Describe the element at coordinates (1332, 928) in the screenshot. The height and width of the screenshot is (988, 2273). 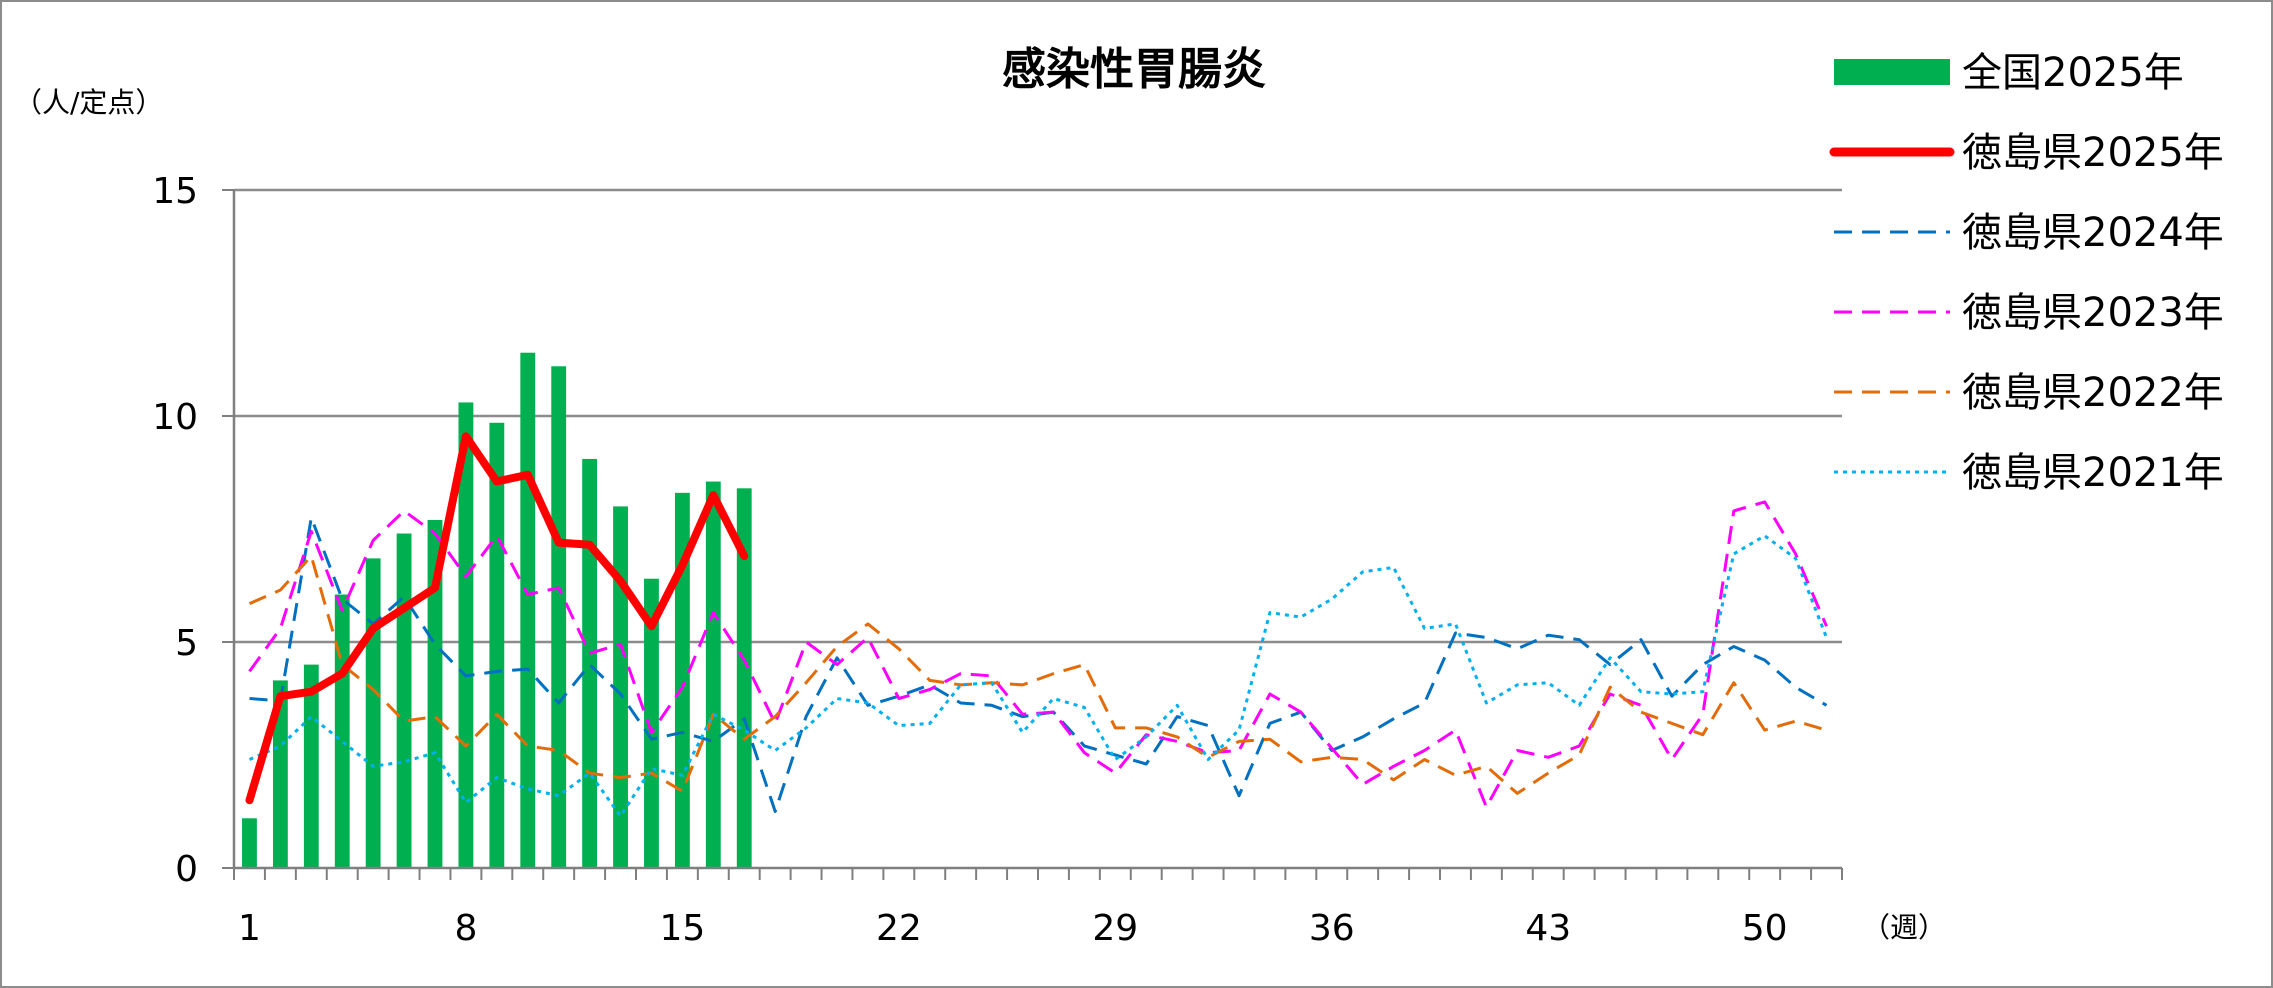
I see `x-tick-label: 36` at that location.